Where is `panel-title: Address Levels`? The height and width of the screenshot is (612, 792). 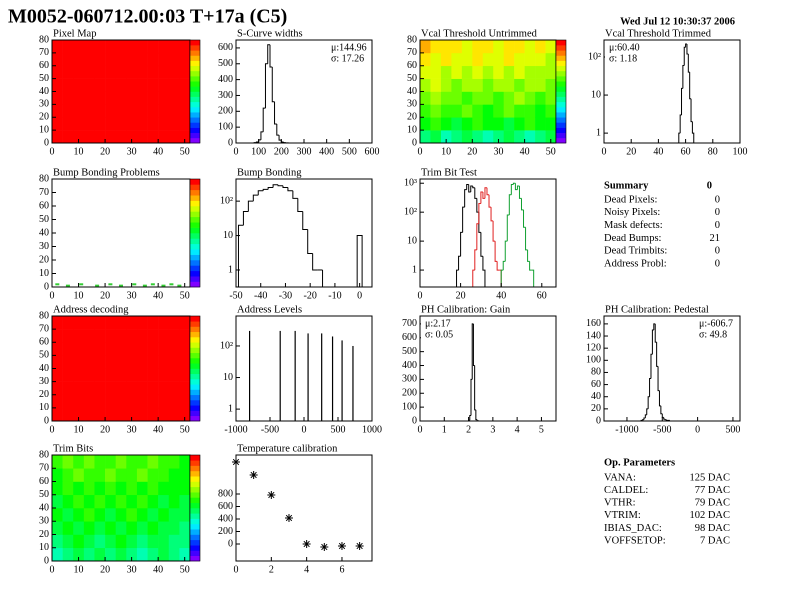
panel-title: Address Levels is located at coordinates (269, 309).